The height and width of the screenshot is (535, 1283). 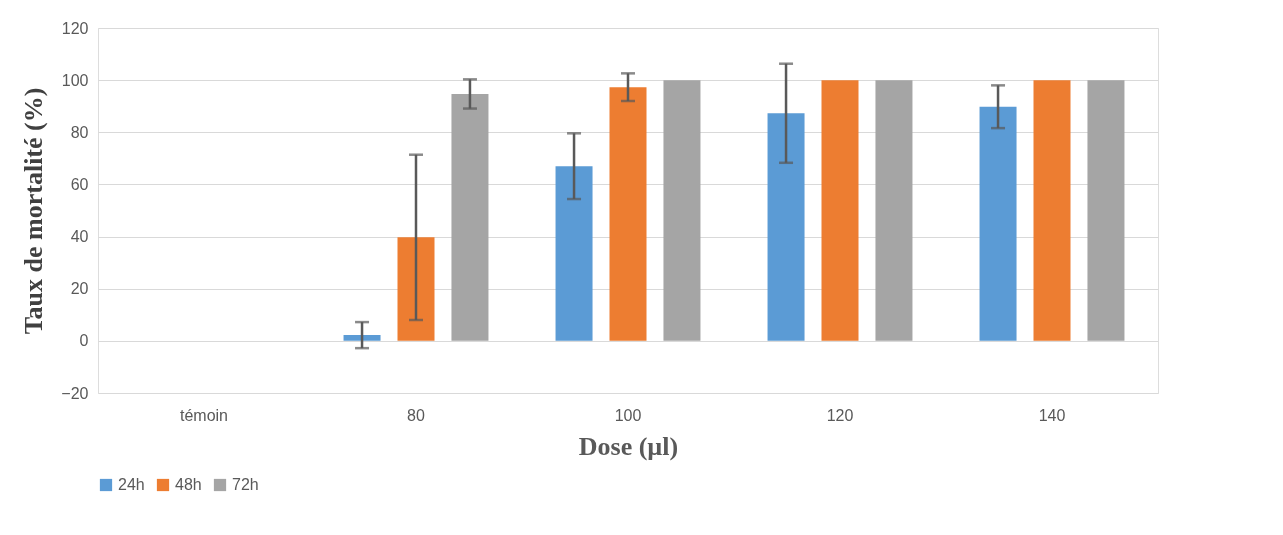 What do you see at coordinates (416, 415) in the screenshot?
I see `x-tick-label: 80` at bounding box center [416, 415].